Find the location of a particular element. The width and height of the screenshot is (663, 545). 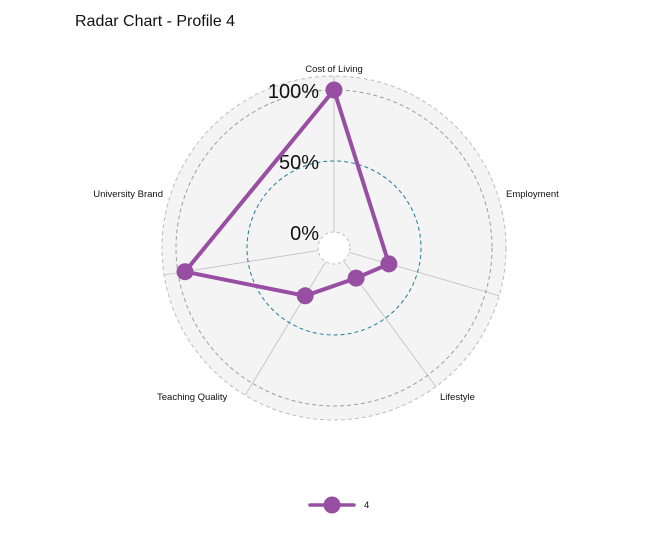

chart-title: Radar Chart - Profile 4 is located at coordinates (155, 21).